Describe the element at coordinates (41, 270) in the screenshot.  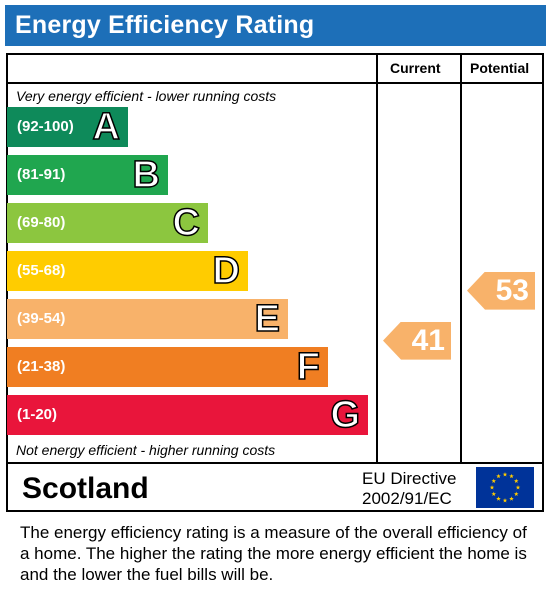
I see `band-range-label: (55-68)` at that location.